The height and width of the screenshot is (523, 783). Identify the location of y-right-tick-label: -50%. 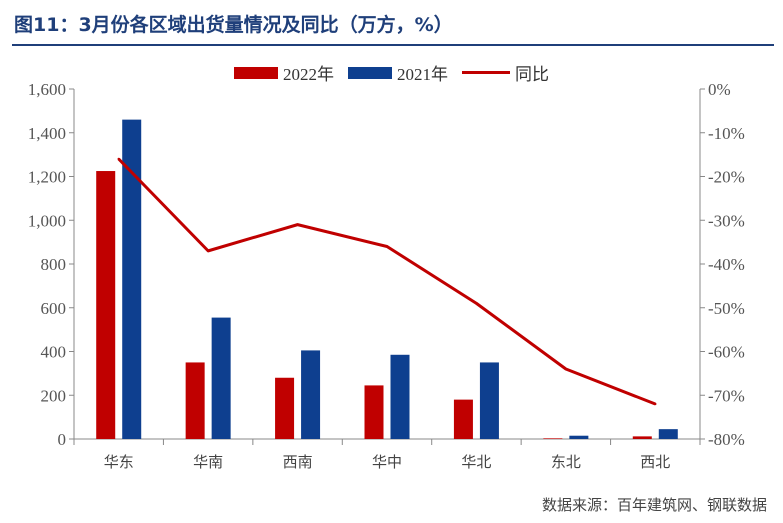
(726, 308).